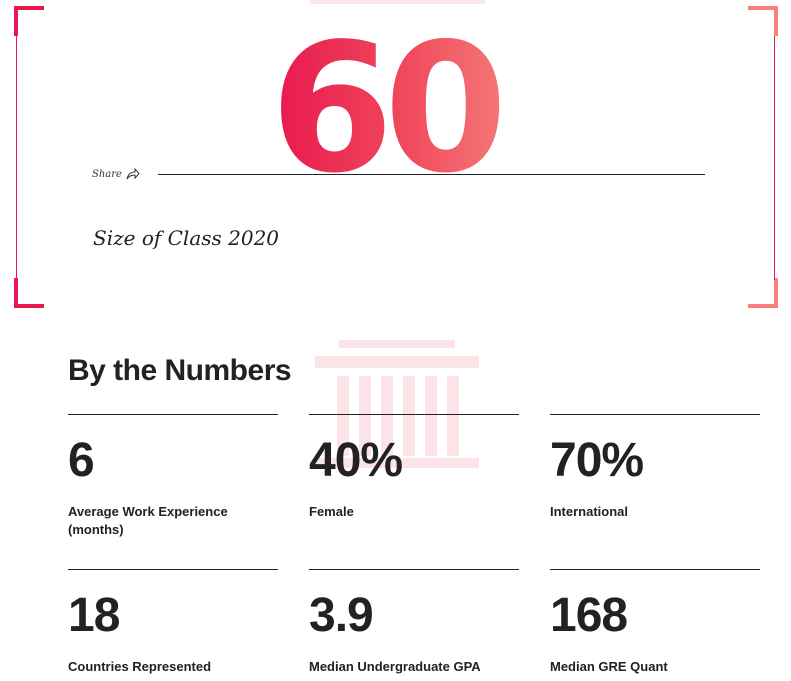 The image size is (791, 681). I want to click on stat-value: 70%, so click(597, 460).